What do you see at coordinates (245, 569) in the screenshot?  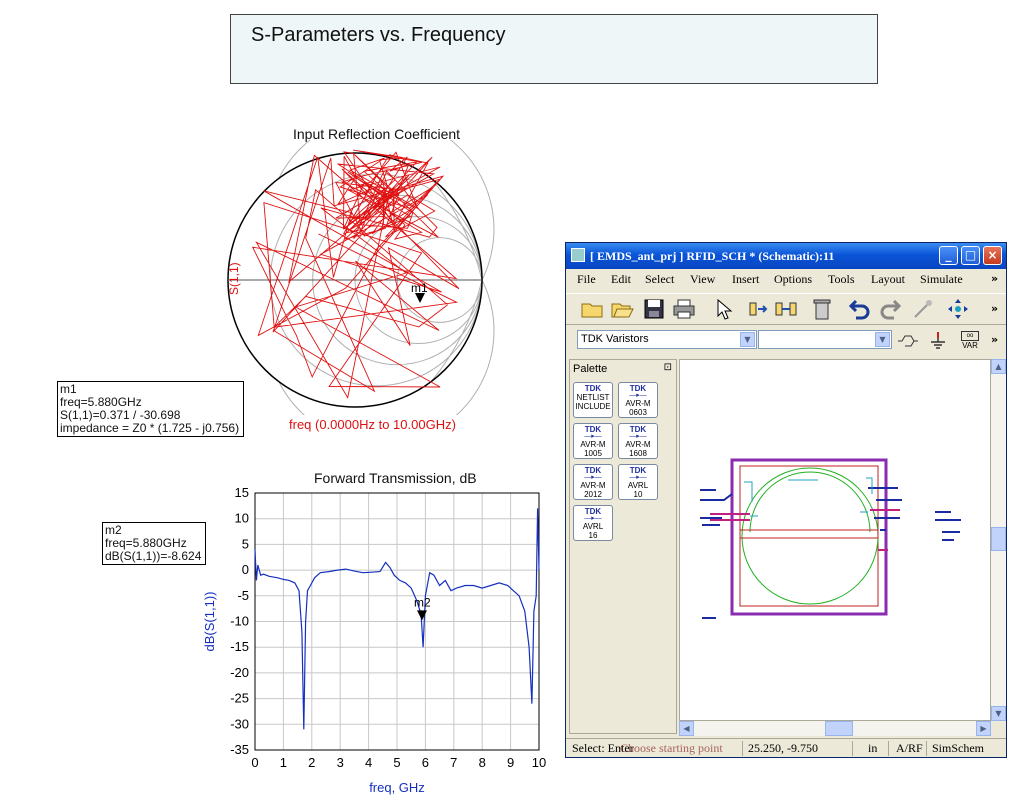 I see `y-tick-label: 0` at bounding box center [245, 569].